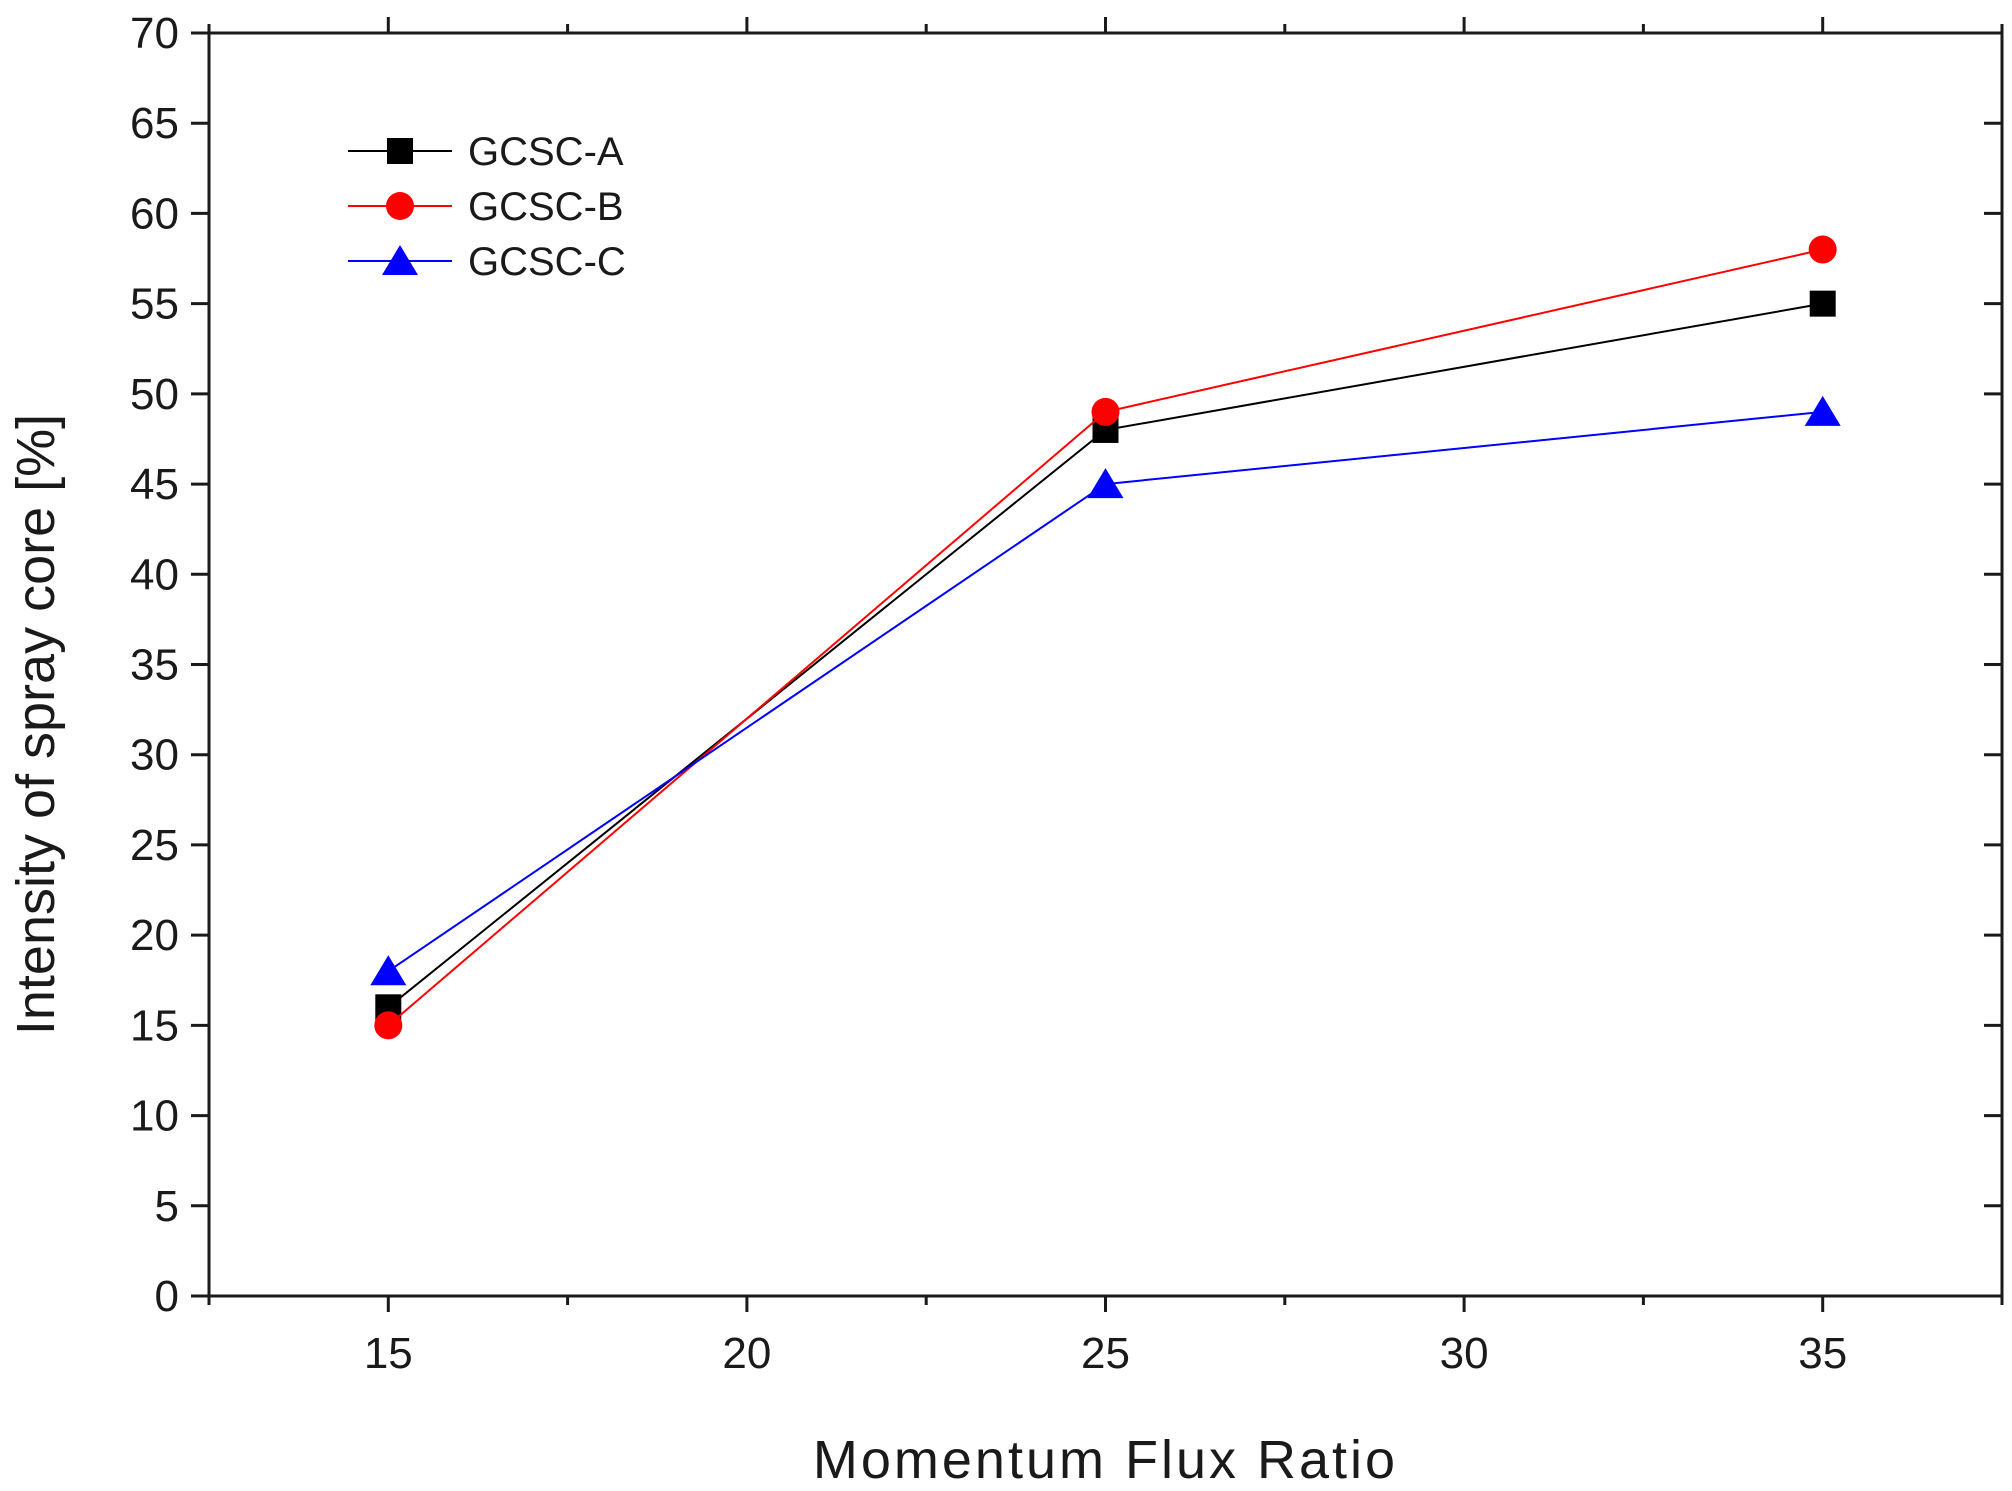  Describe the element at coordinates (154, 845) in the screenshot. I see `y-tick-label: 25` at that location.